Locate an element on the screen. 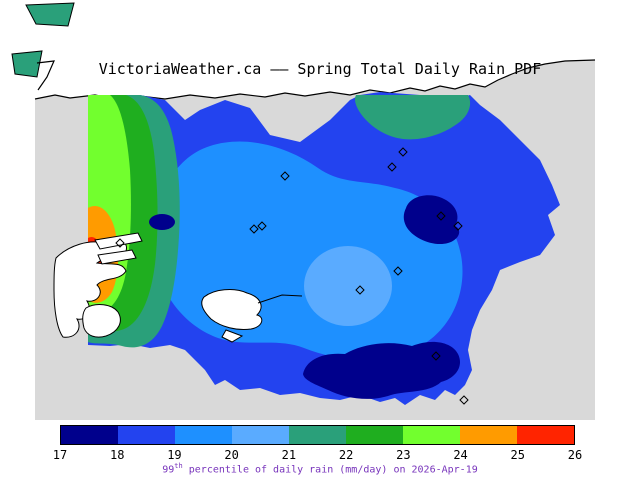  colorbar is located at coordinates (317, 435).